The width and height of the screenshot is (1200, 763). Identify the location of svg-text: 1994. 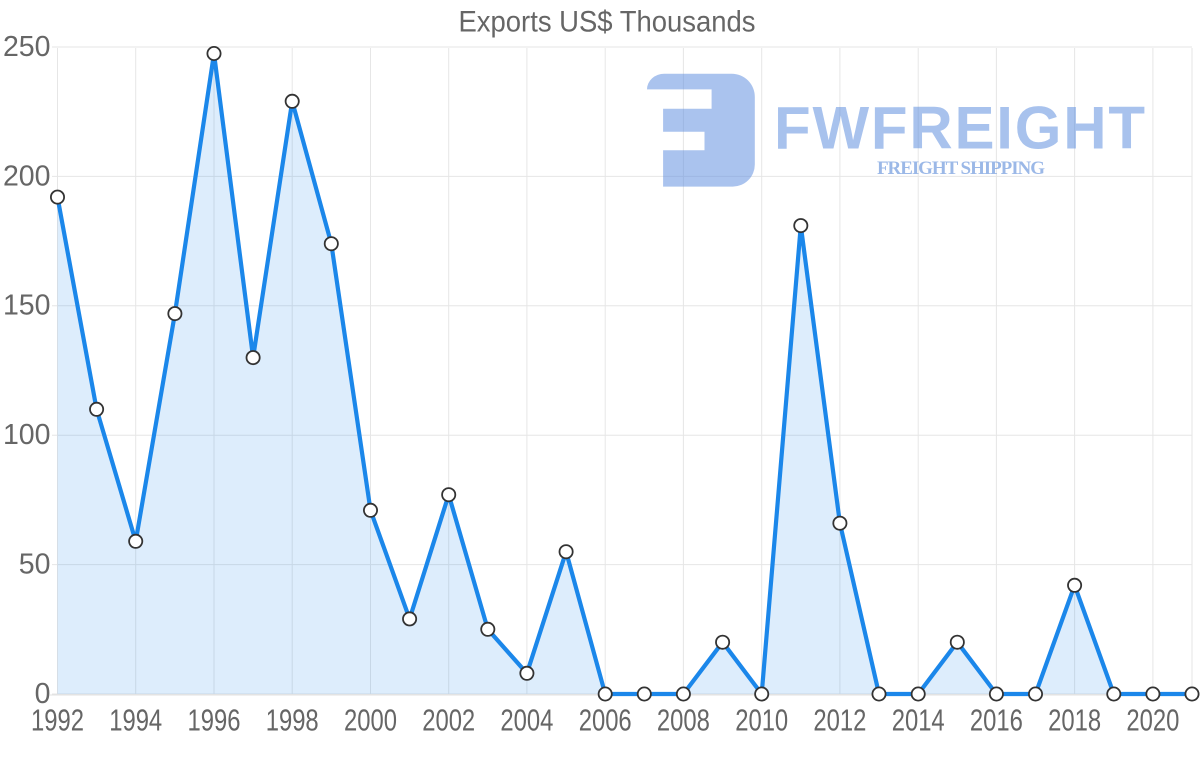
(135, 720).